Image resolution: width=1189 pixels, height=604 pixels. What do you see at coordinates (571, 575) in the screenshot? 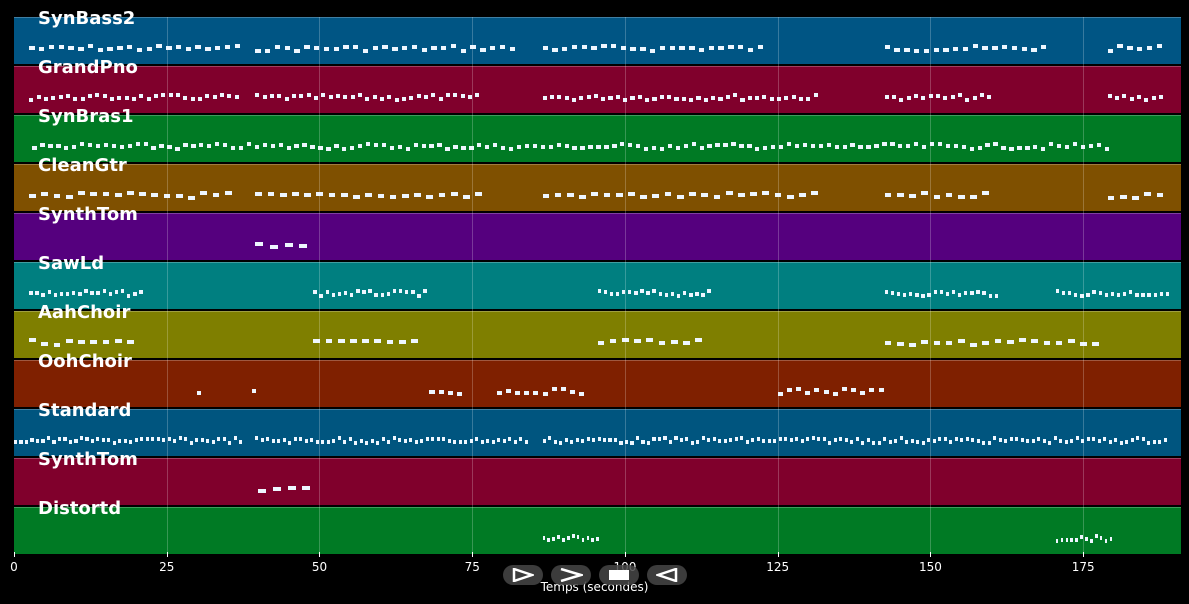
I see `fast-forward-button` at bounding box center [571, 575].